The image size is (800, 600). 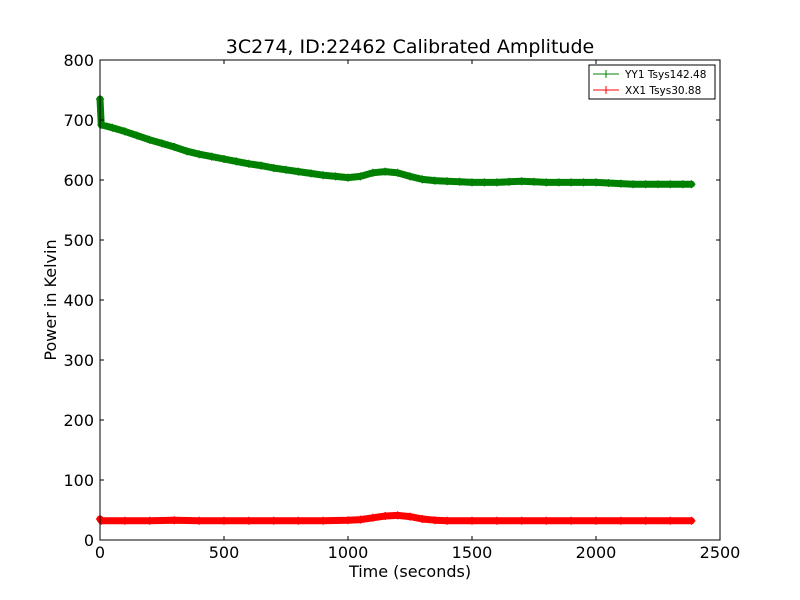 I want to click on x-axis-label: Time (seconds), so click(x=409, y=571).